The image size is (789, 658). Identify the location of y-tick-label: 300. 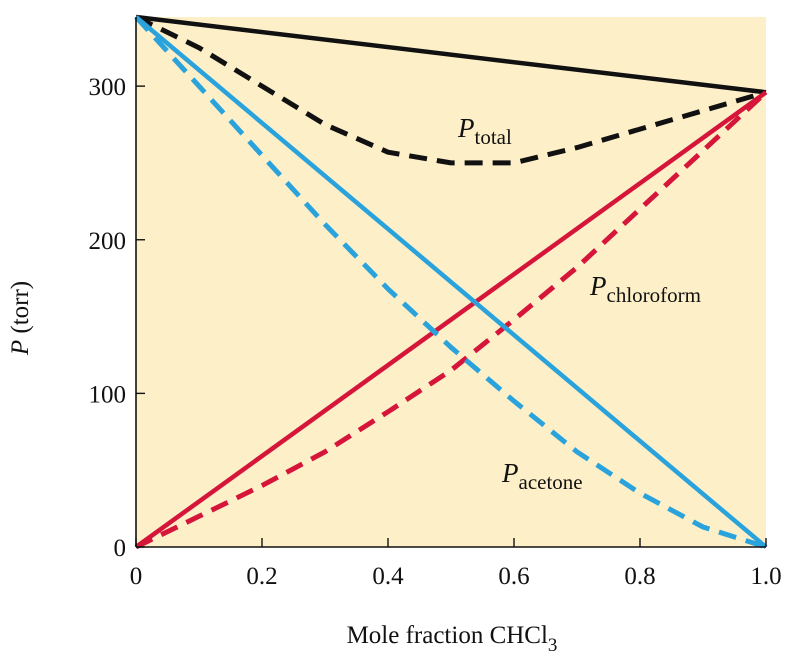
(108, 87).